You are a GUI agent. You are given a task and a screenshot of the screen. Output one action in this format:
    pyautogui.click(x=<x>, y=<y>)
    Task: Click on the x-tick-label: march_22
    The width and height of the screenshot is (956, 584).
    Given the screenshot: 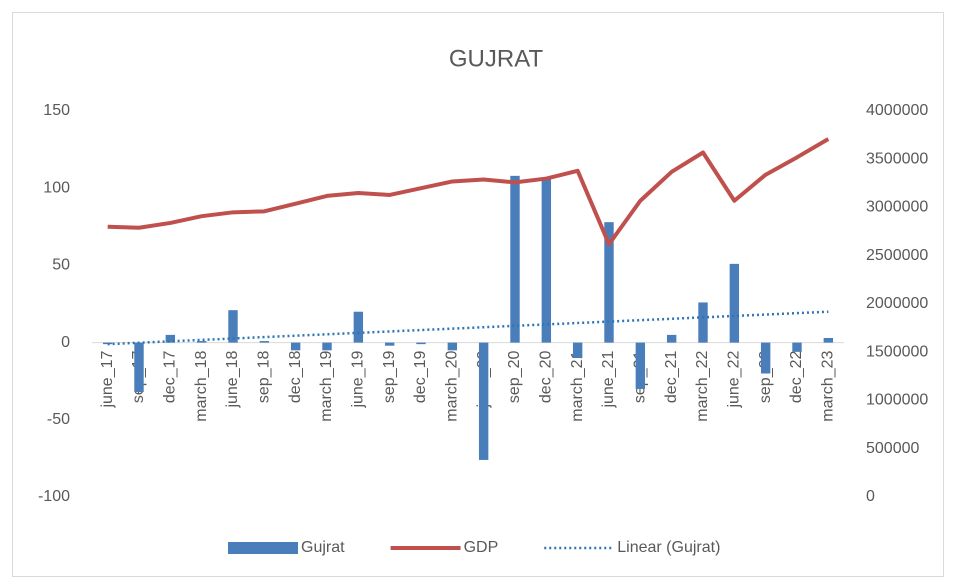 What is the action you would take?
    pyautogui.click(x=702, y=386)
    